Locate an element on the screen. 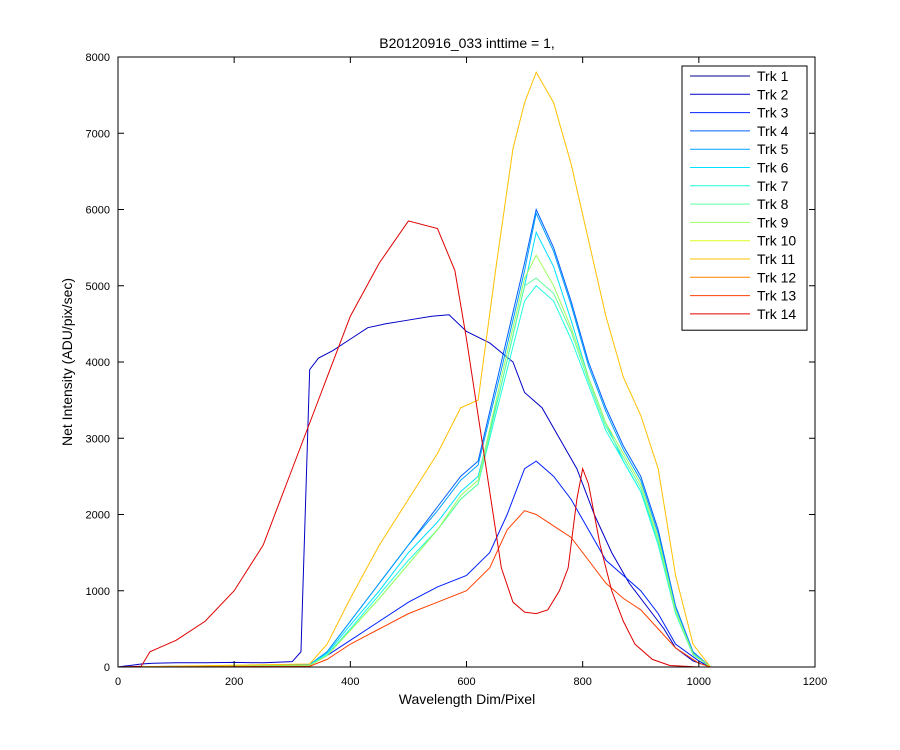 The width and height of the screenshot is (900, 750). legend-label-trk-14: Trk 14 is located at coordinates (776, 314).